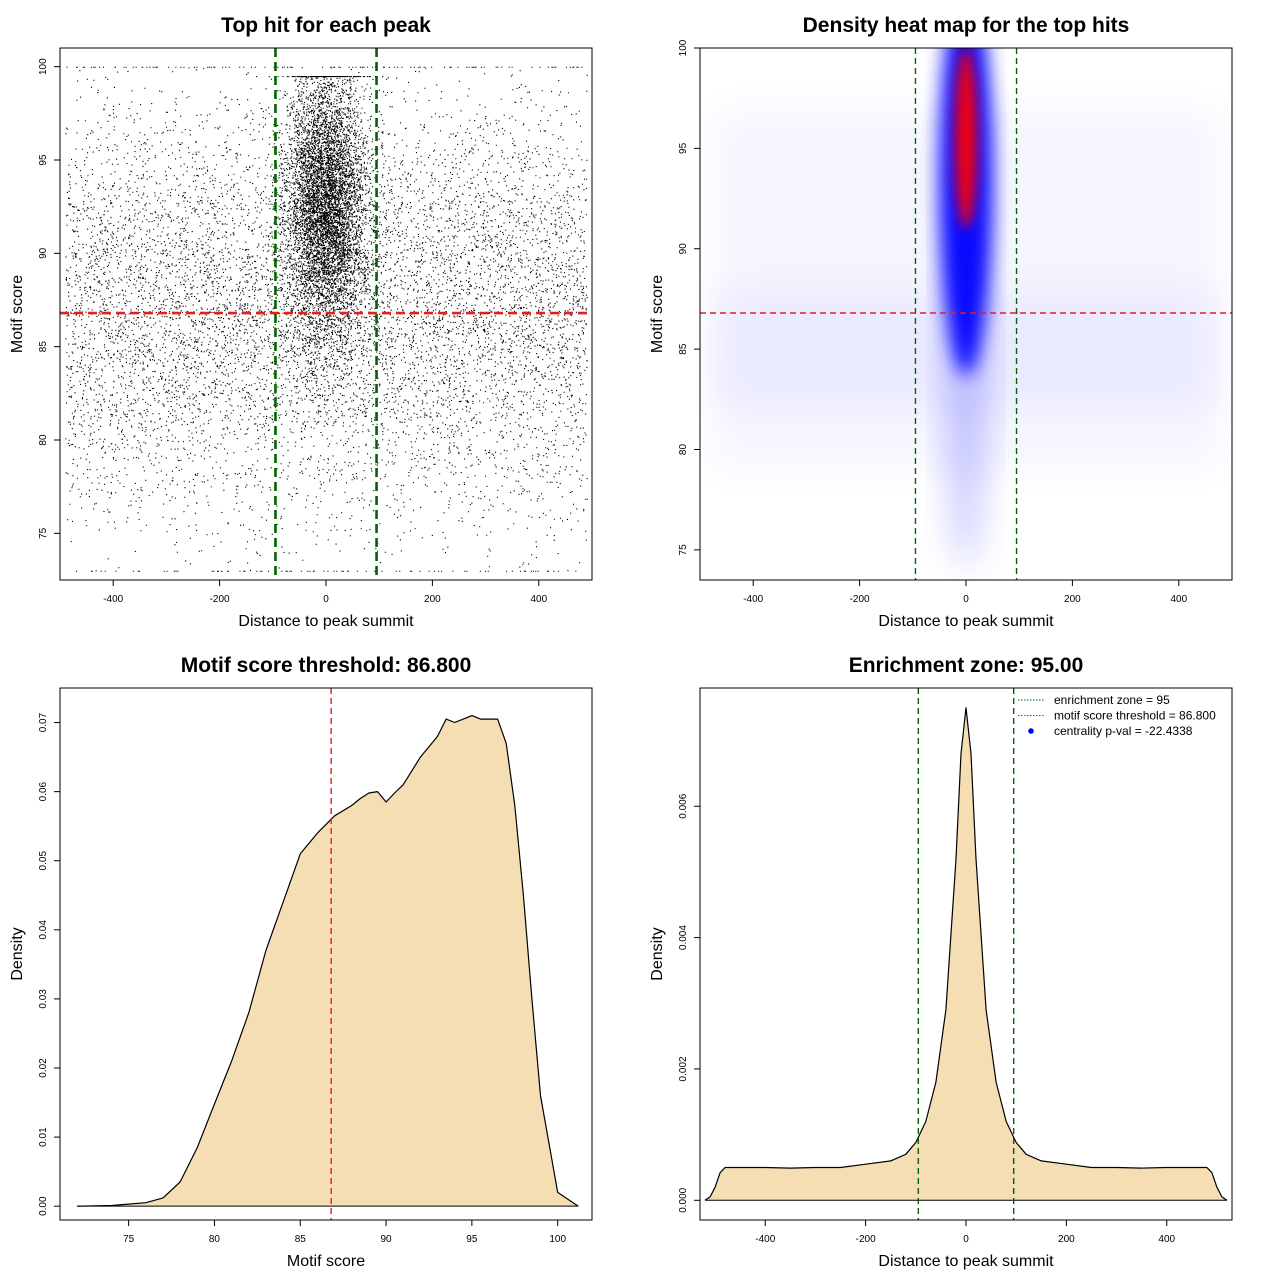 This screenshot has height=1280, width=1280. What do you see at coordinates (1135, 716) in the screenshot?
I see `legend-label: motif score threshold = 86.800` at bounding box center [1135, 716].